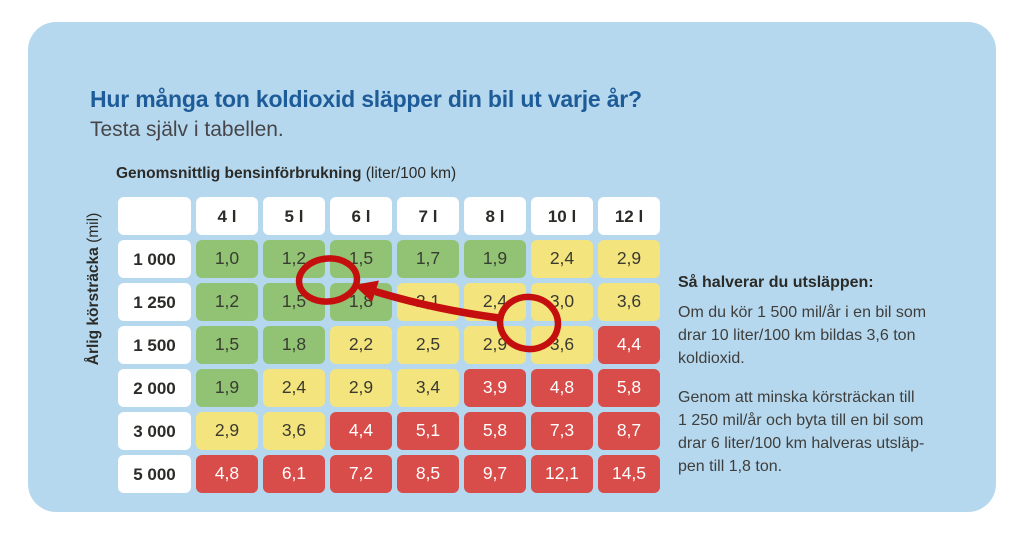 The image size is (1024, 540). What do you see at coordinates (428, 388) in the screenshot?
I see `value-cell: 3,4` at bounding box center [428, 388].